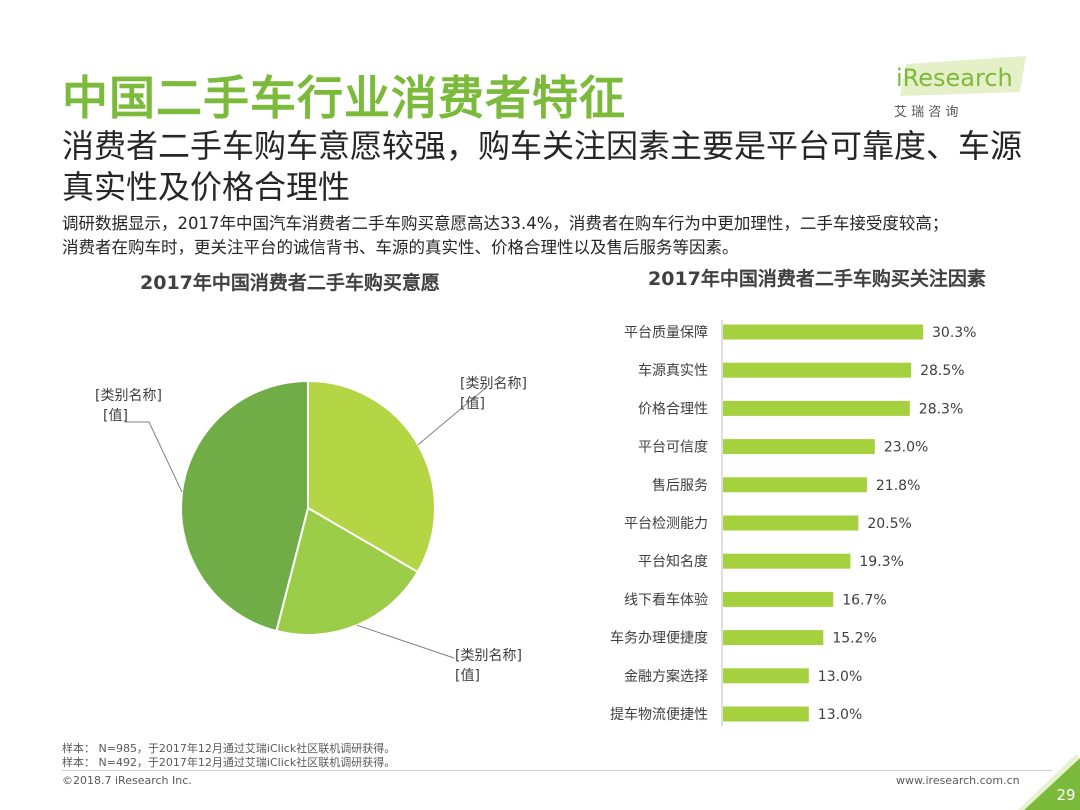 The width and height of the screenshot is (1080, 810). I want to click on bar-value-label-5: 21.8%, so click(898, 486).